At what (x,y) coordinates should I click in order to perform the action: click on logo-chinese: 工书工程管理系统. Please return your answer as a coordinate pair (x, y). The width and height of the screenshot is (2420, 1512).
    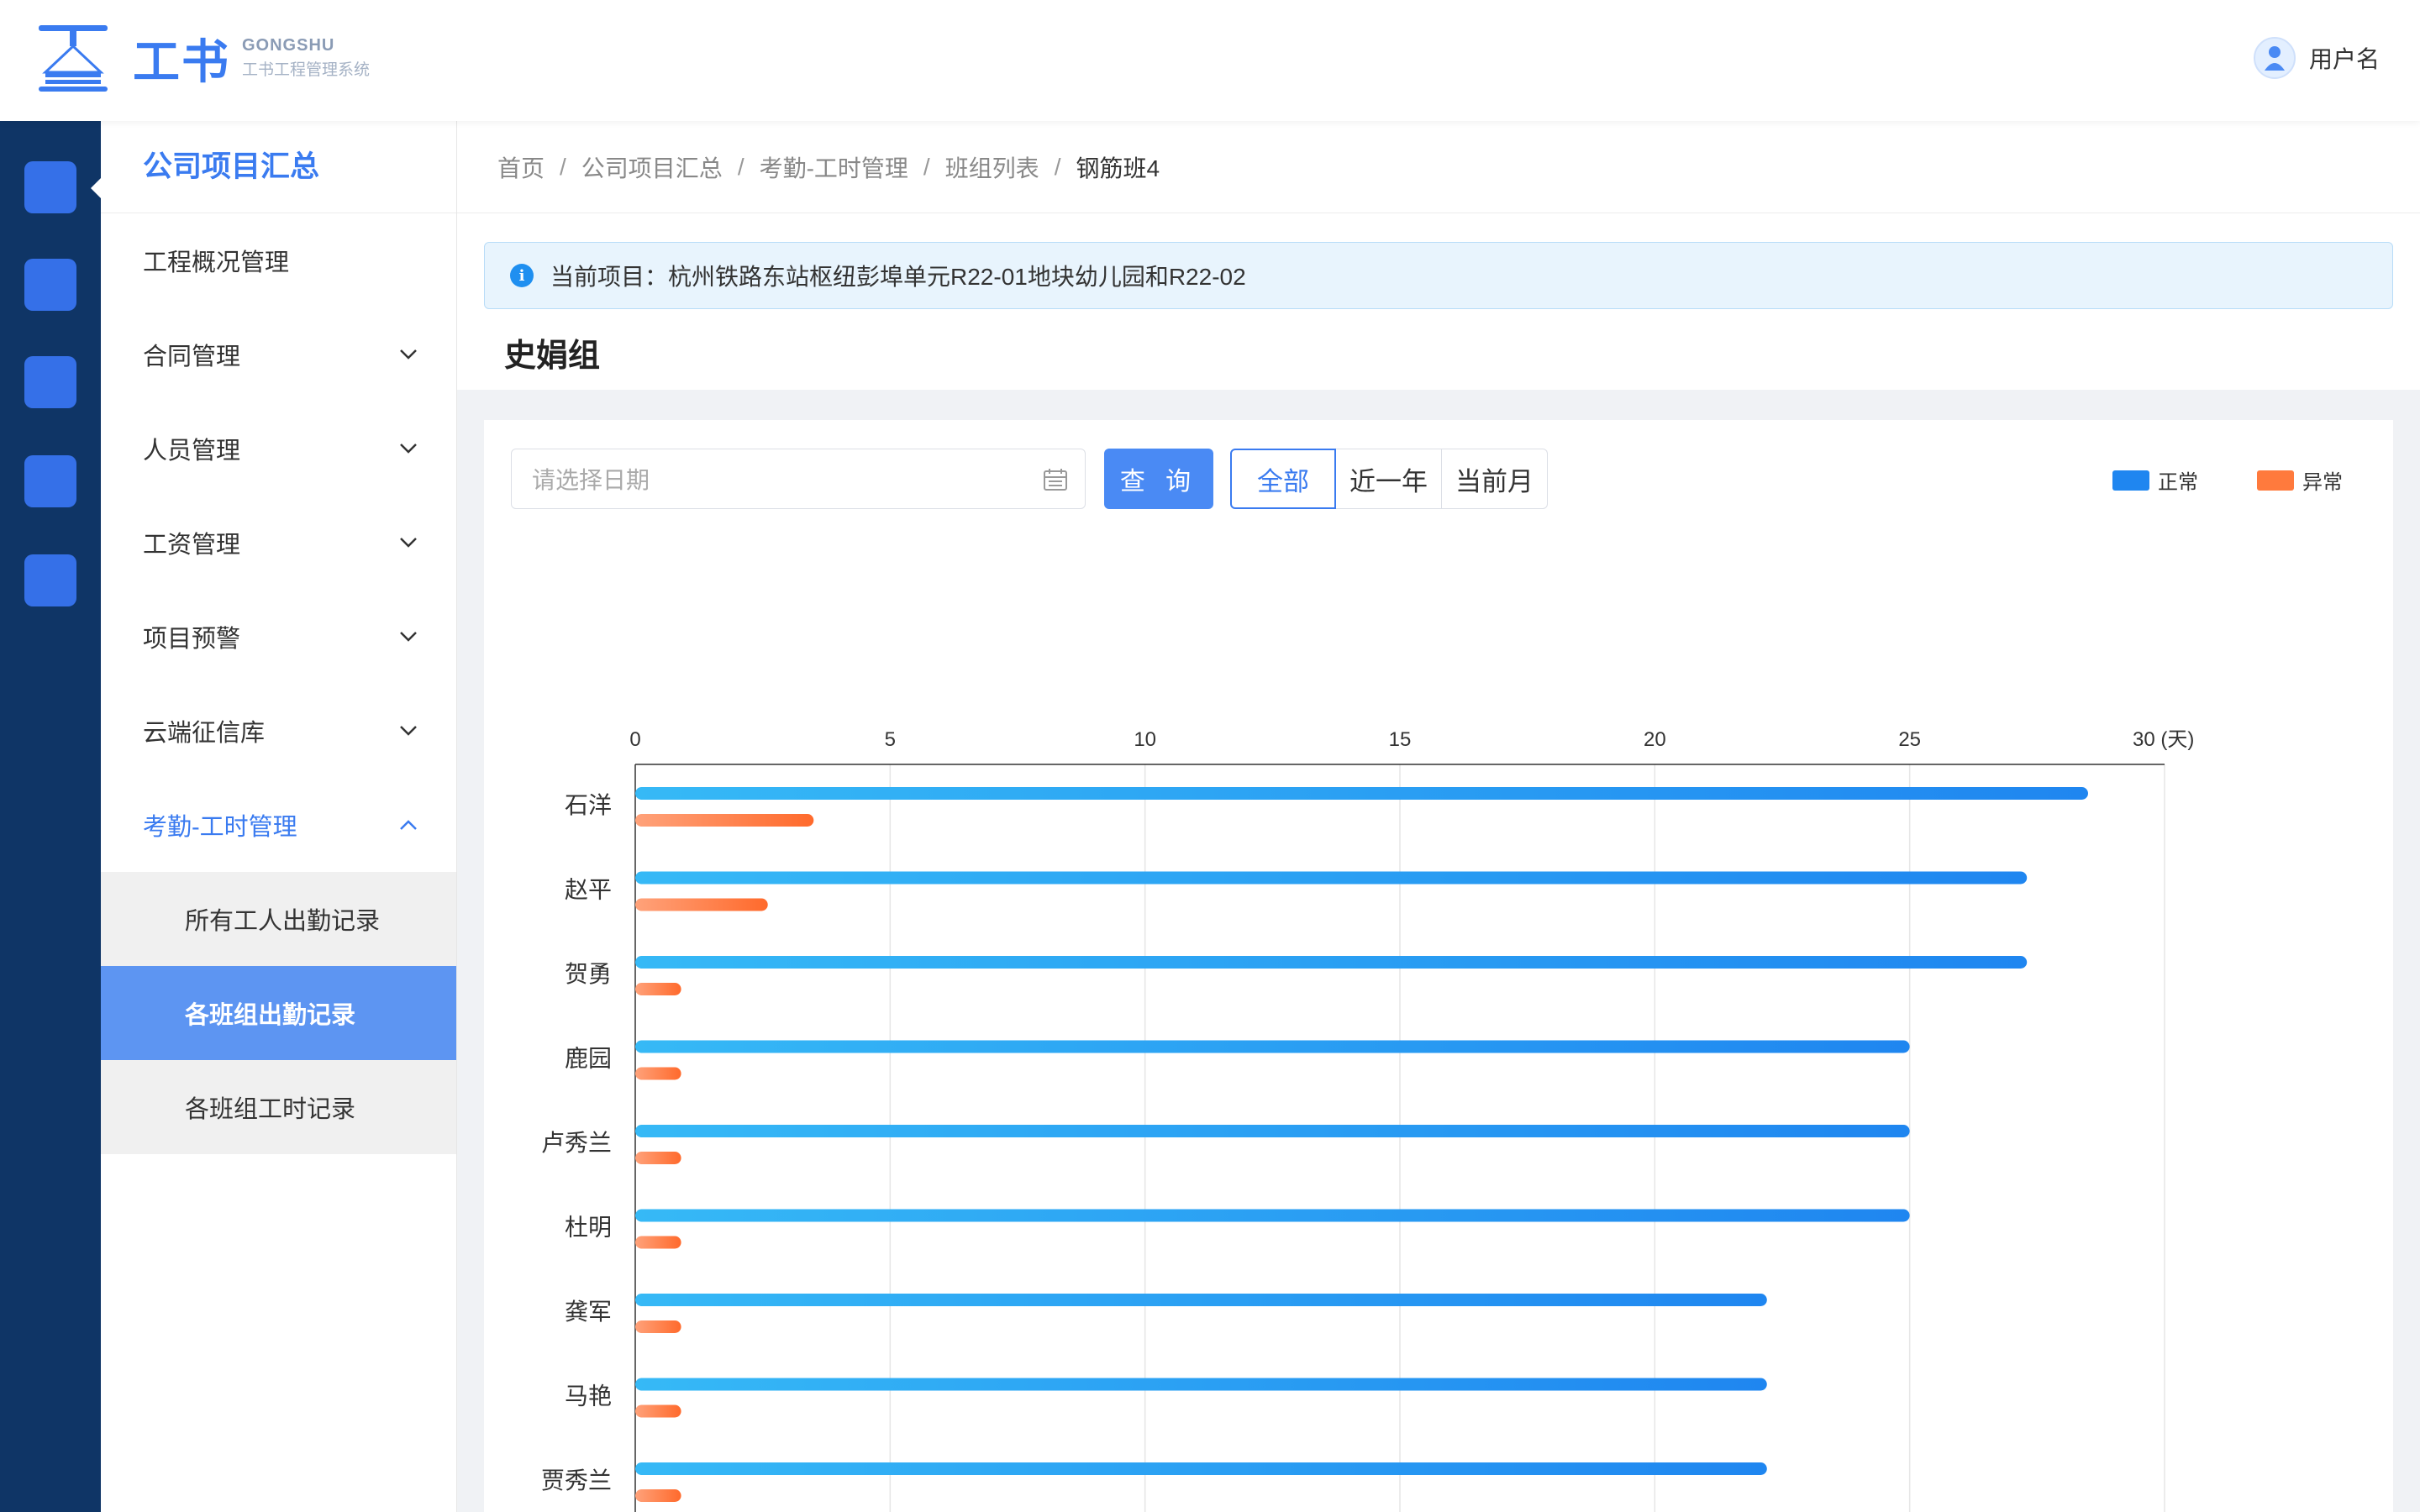
    Looking at the image, I should click on (306, 70).